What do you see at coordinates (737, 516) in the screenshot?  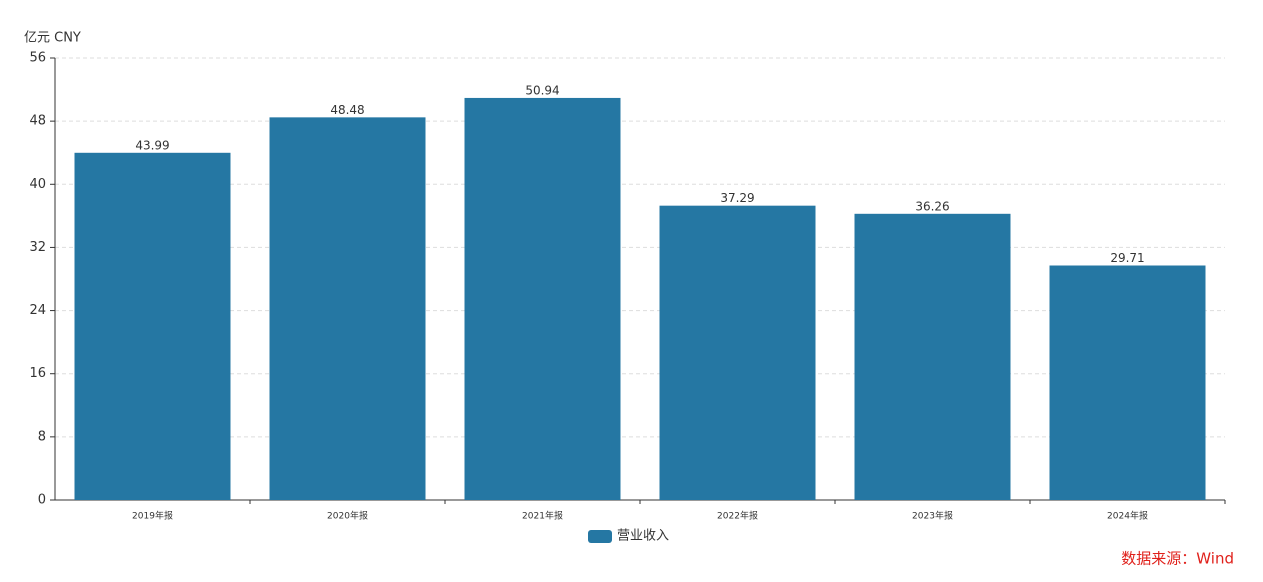 I see `x-tick-label: 2022年报` at bounding box center [737, 516].